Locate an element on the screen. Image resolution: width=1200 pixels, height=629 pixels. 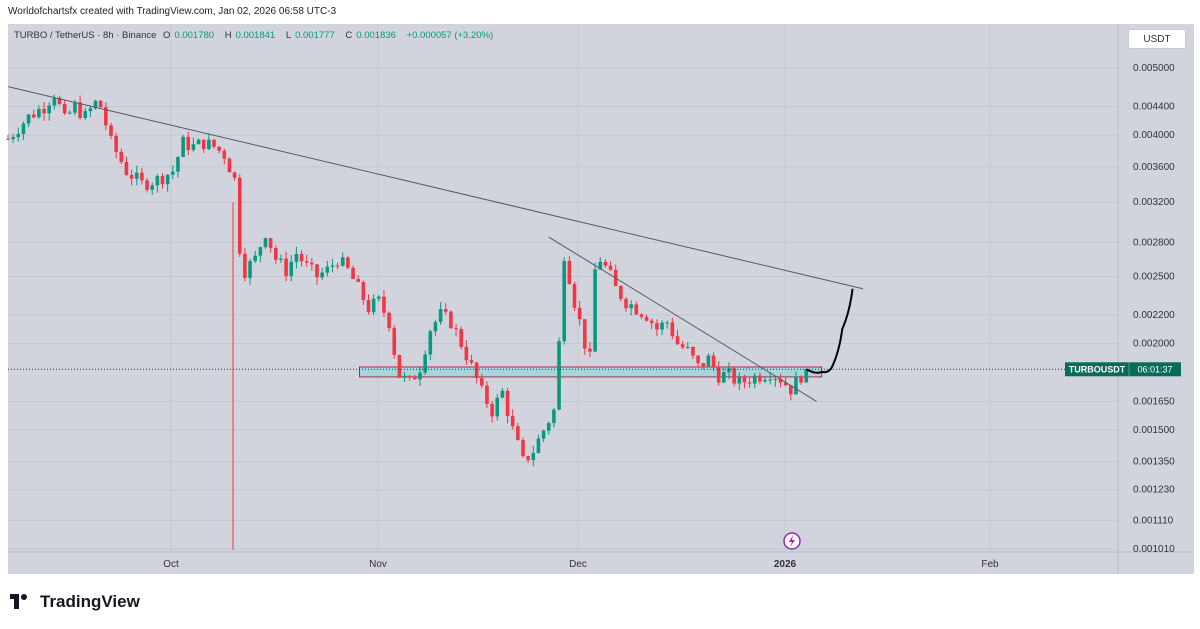
y-tick-label: 0.001500 is located at coordinates (1154, 430).